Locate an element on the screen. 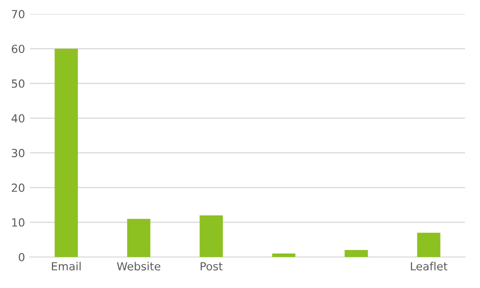 The width and height of the screenshot is (480, 288). x-tick-label: Post is located at coordinates (211, 266).